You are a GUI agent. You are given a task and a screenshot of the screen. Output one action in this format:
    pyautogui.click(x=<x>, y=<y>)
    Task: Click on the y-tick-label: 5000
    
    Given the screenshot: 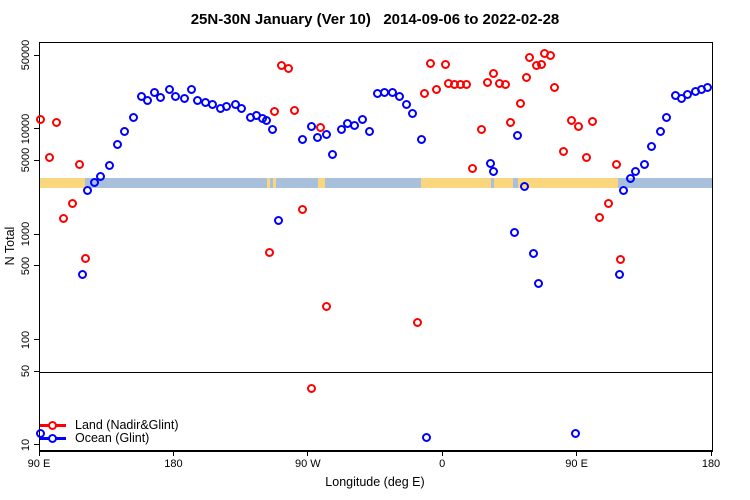 What is the action you would take?
    pyautogui.click(x=26, y=160)
    